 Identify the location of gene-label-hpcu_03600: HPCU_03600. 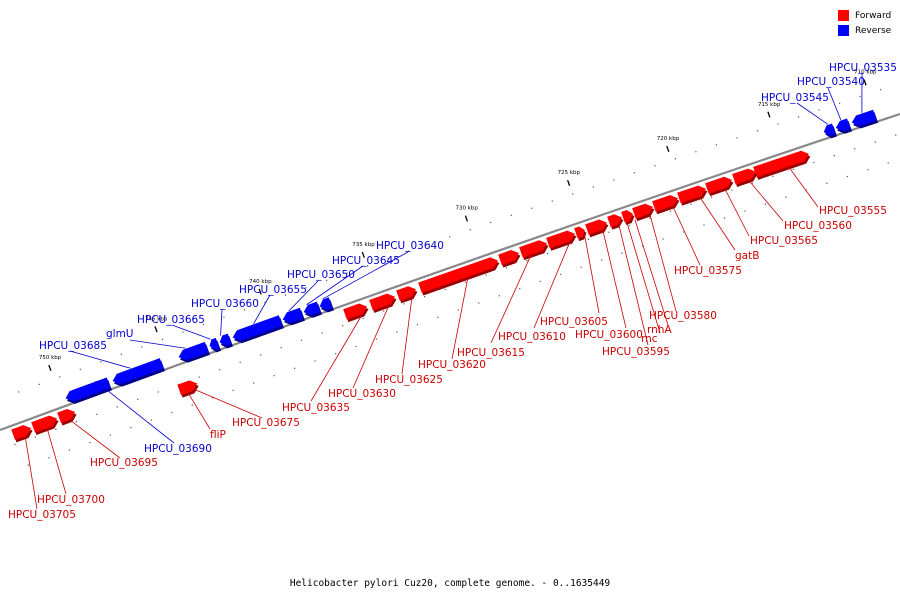
(609, 335).